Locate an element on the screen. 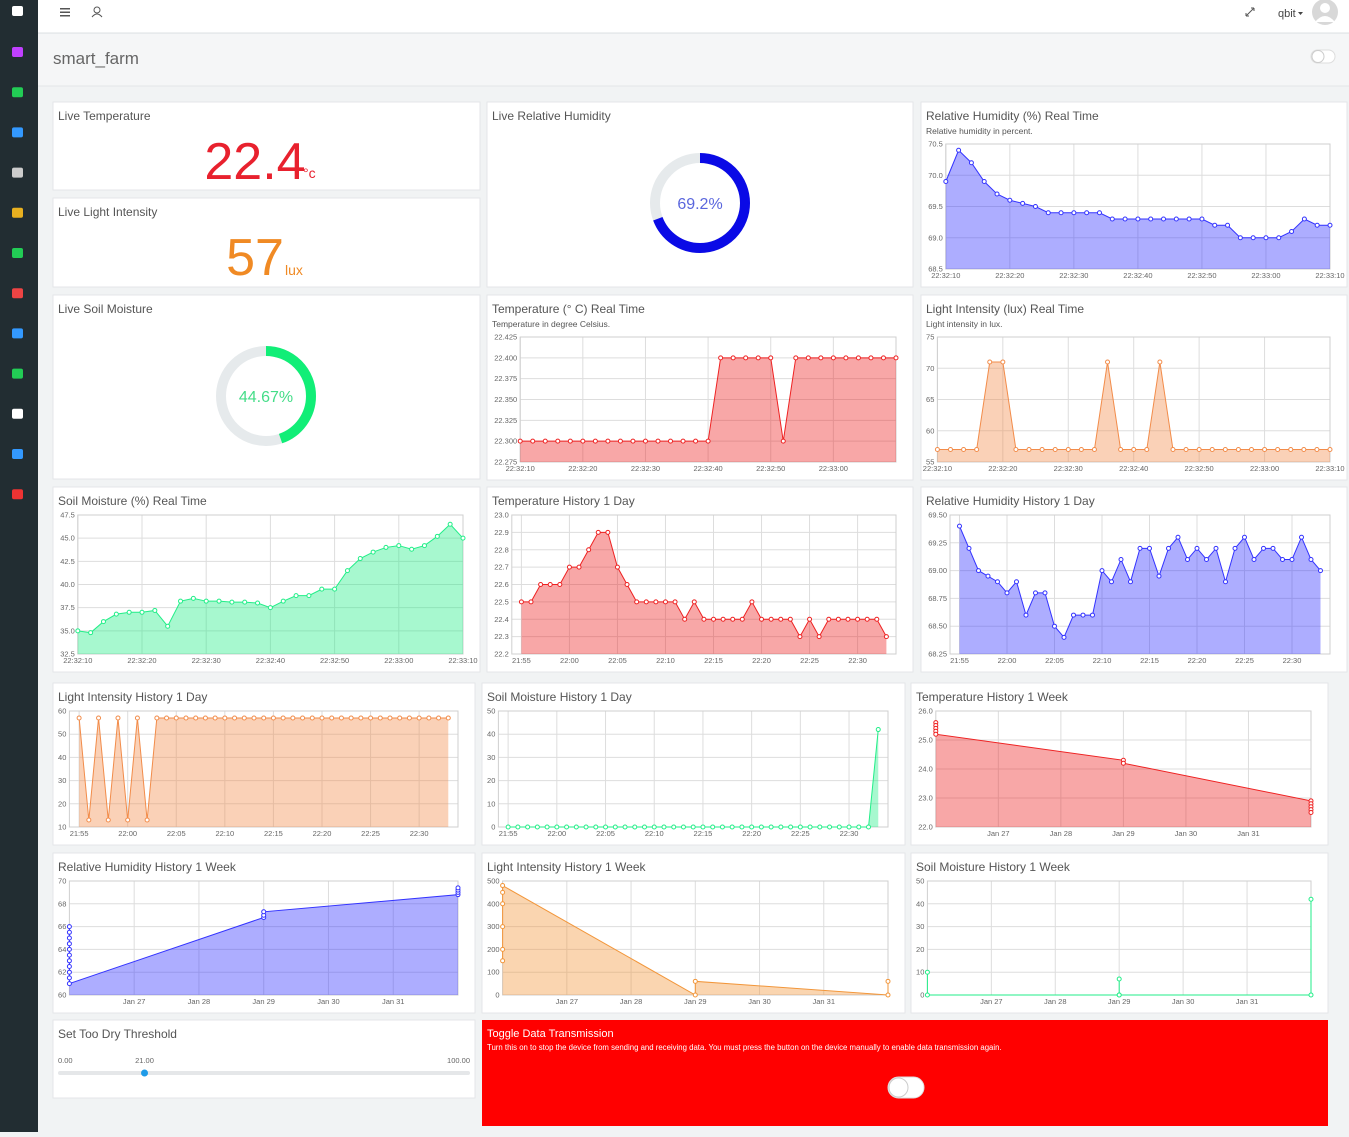 This screenshot has height=1137, width=1349. x-tick-label: Jan 31 is located at coordinates (1248, 833).